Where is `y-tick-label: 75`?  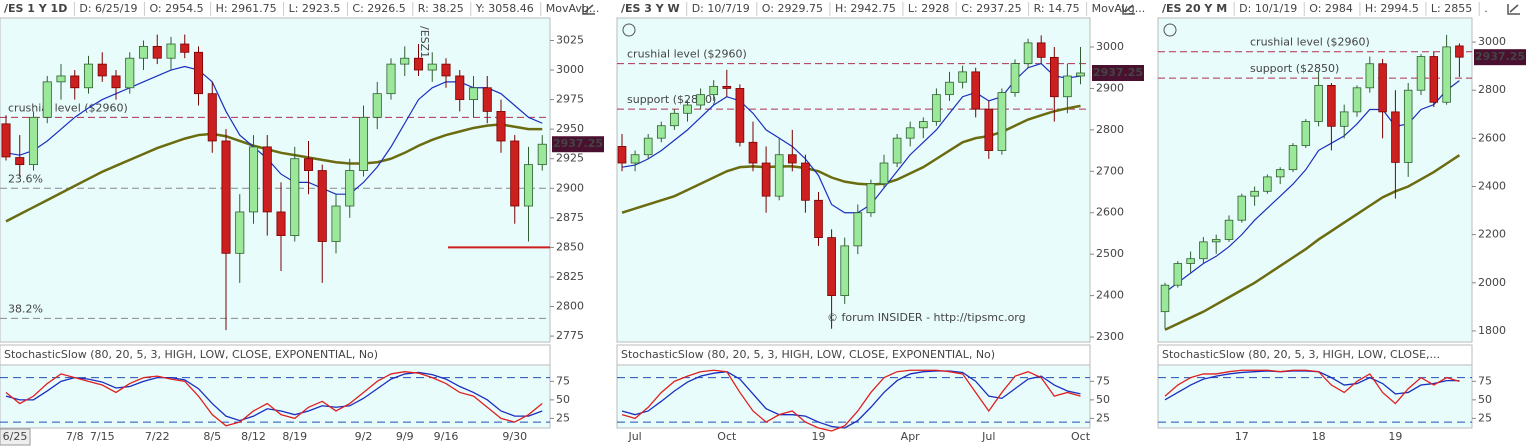 y-tick-label: 75 is located at coordinates (1485, 380).